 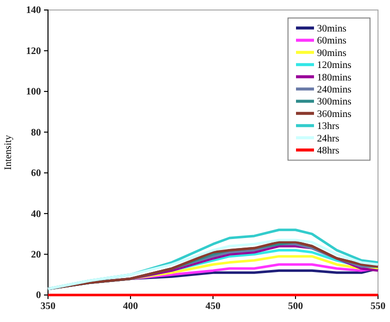 I want to click on y-tick-label: 140, so click(x=33, y=10).